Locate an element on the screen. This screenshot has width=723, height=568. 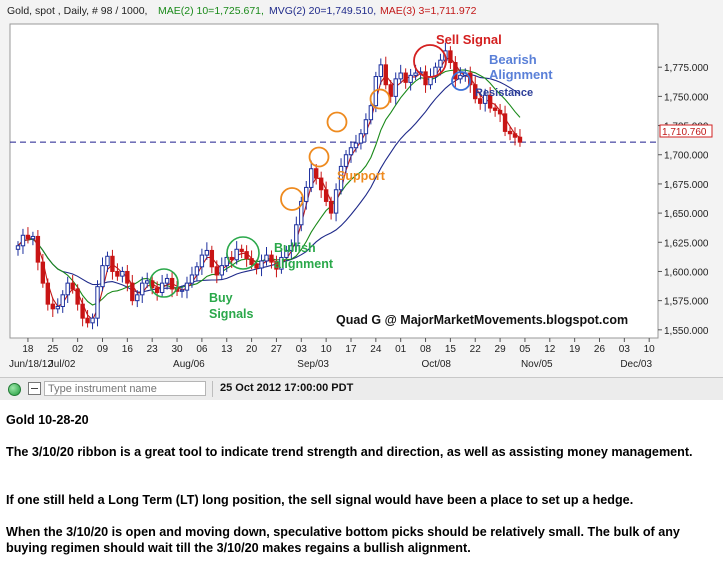
month-label: Oct/08 is located at coordinates (437, 364).